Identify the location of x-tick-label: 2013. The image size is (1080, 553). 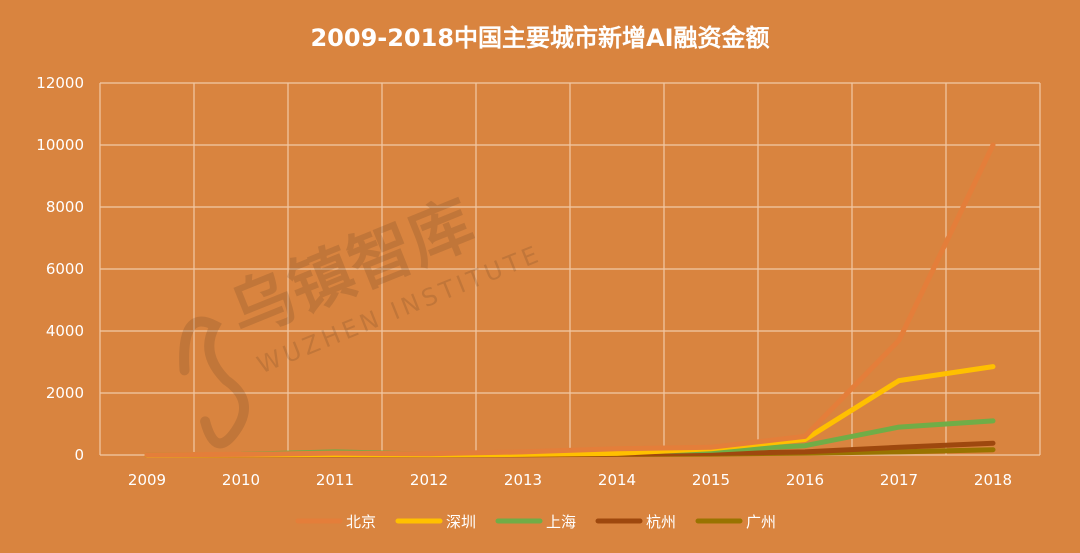
(523, 480).